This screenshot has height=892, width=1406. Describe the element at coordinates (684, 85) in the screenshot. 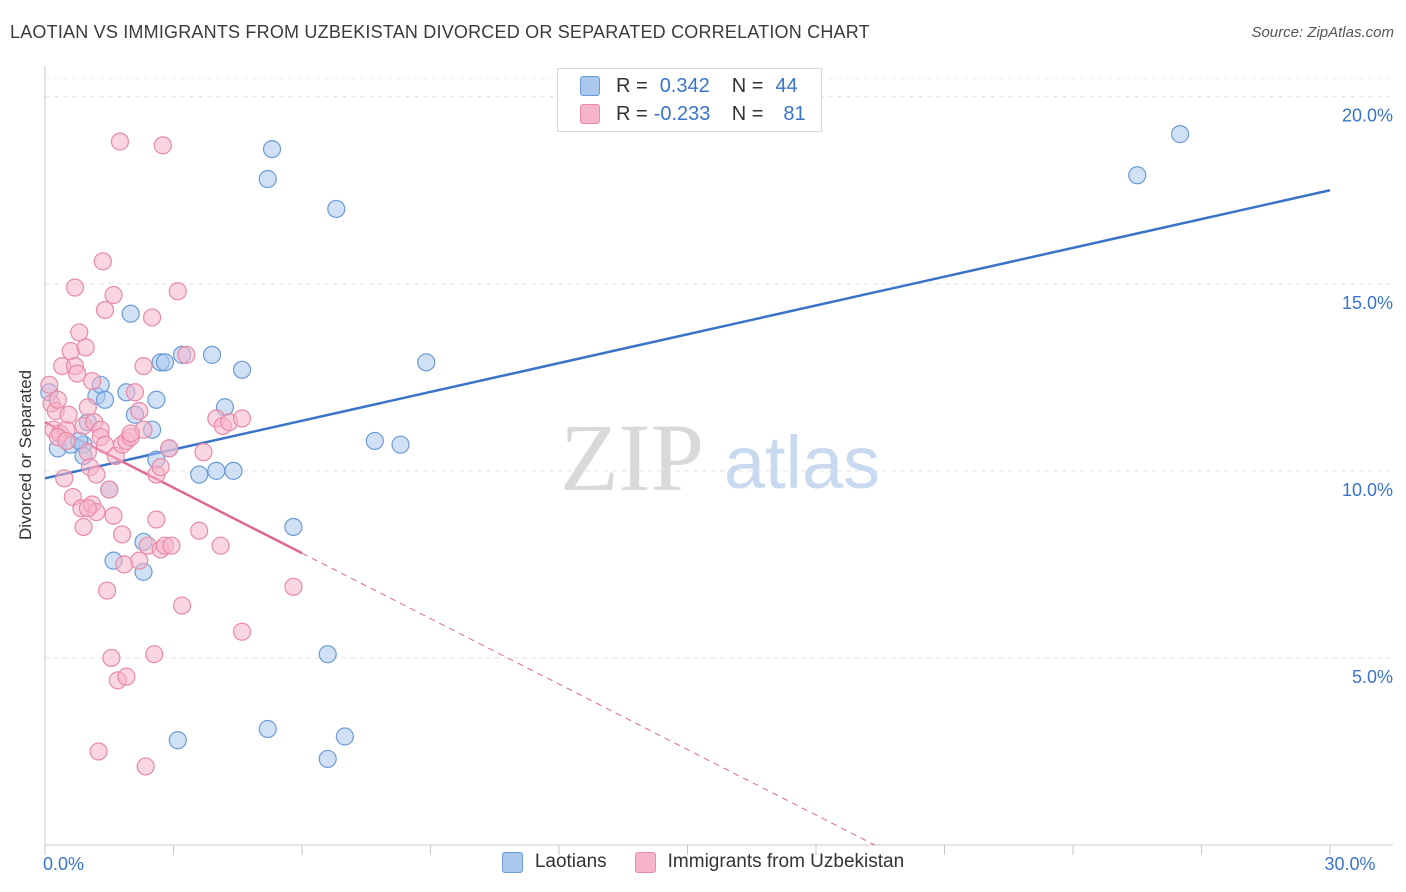

I see `r-value: 0.342` at that location.